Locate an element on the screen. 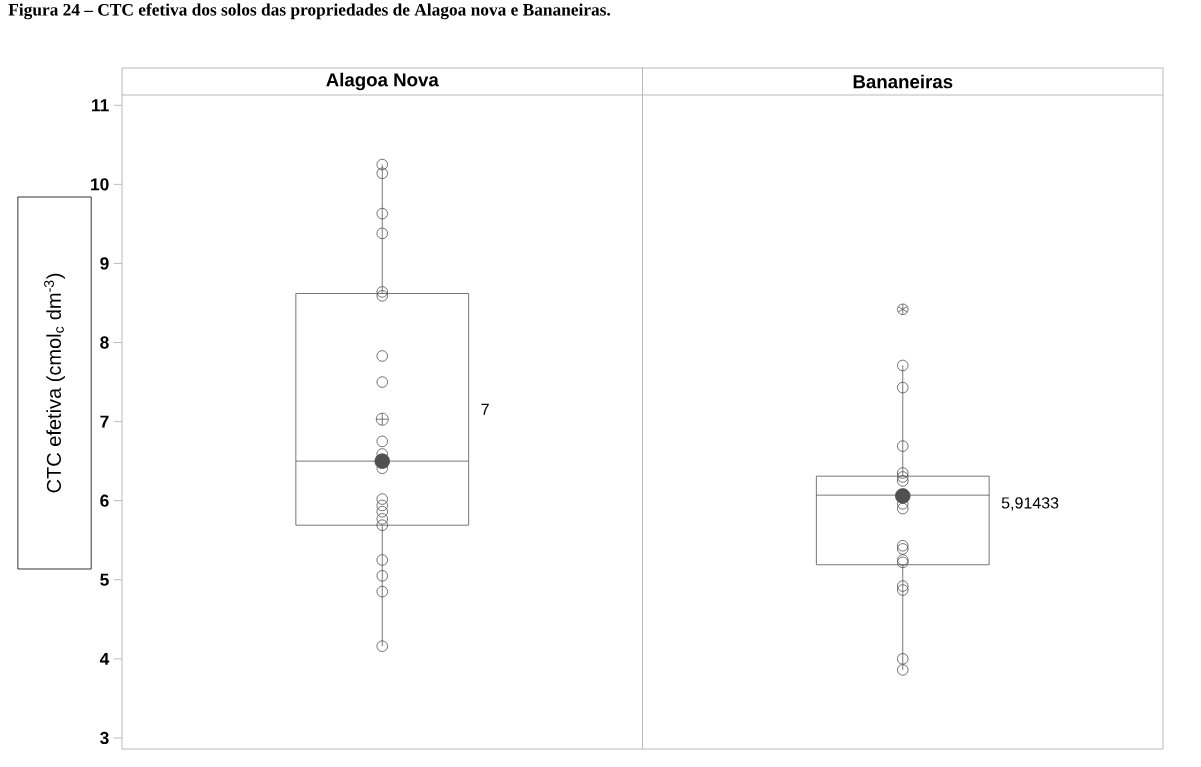 The height and width of the screenshot is (767, 1201). y-tick-label: 8 is located at coordinates (104, 342).